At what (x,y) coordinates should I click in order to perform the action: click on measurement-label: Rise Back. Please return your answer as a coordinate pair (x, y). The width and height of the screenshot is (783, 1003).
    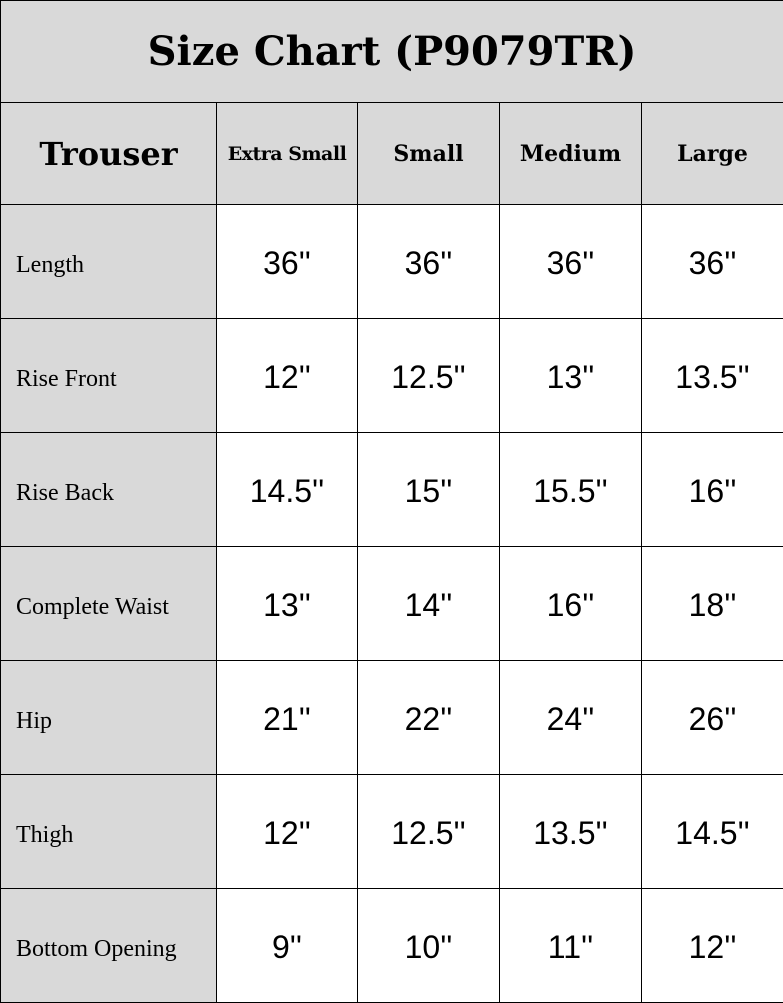
    Looking at the image, I should click on (109, 490).